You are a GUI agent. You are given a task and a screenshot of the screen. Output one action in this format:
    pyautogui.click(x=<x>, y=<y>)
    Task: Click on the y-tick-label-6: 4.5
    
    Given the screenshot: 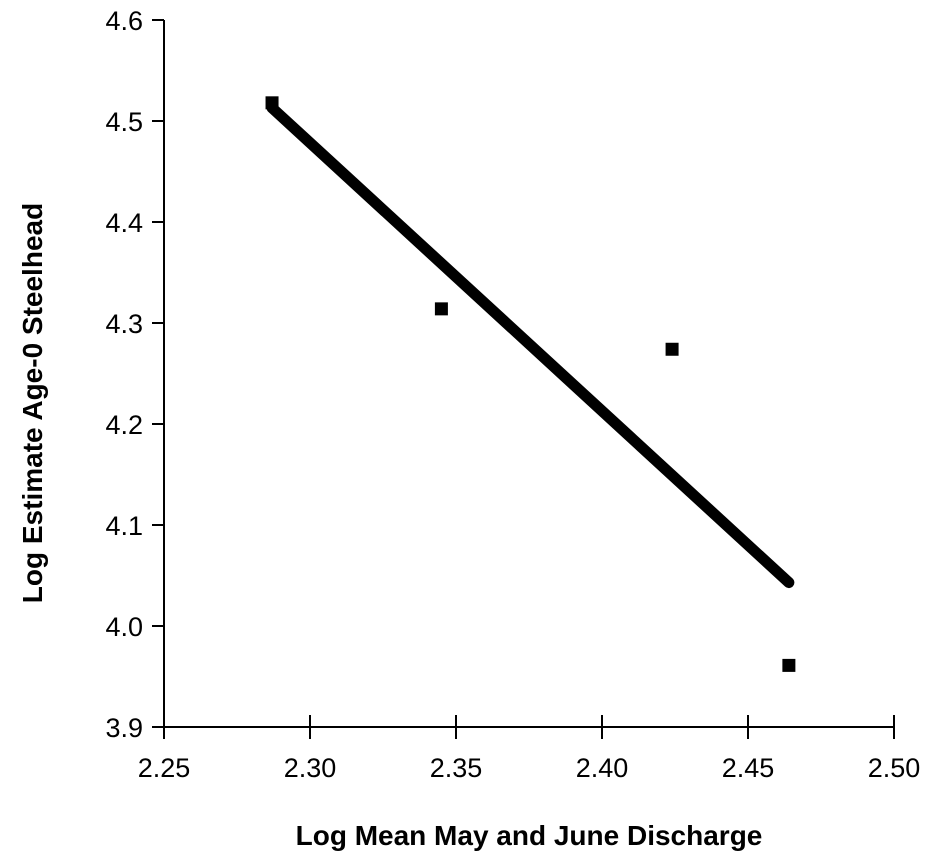 What is the action you would take?
    pyautogui.click(x=124, y=122)
    